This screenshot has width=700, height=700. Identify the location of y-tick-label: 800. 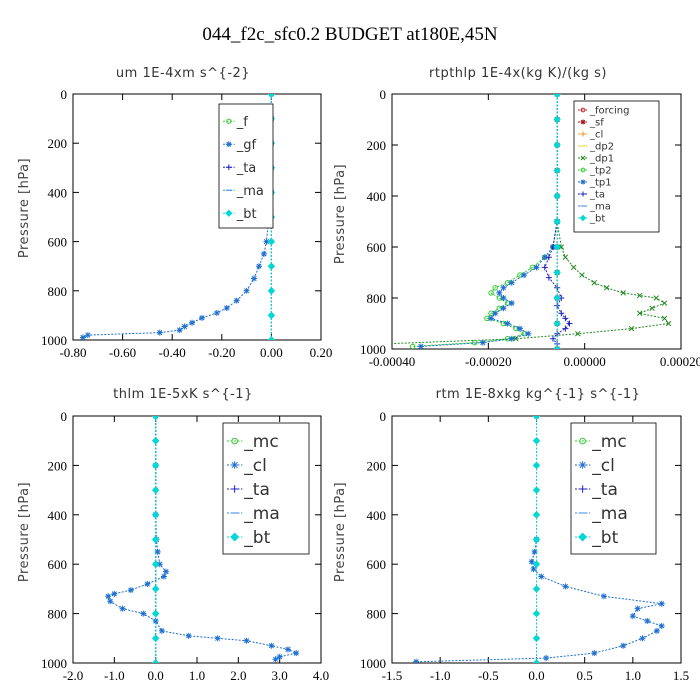
(58, 614).